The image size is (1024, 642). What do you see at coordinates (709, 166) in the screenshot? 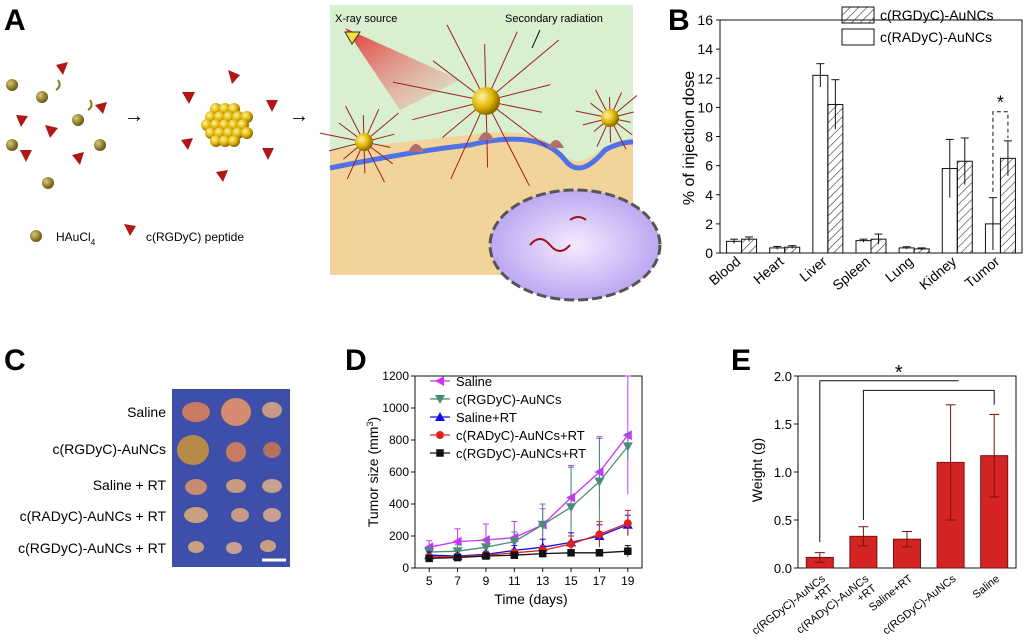
I see `b-ytick-label: 6` at bounding box center [709, 166].